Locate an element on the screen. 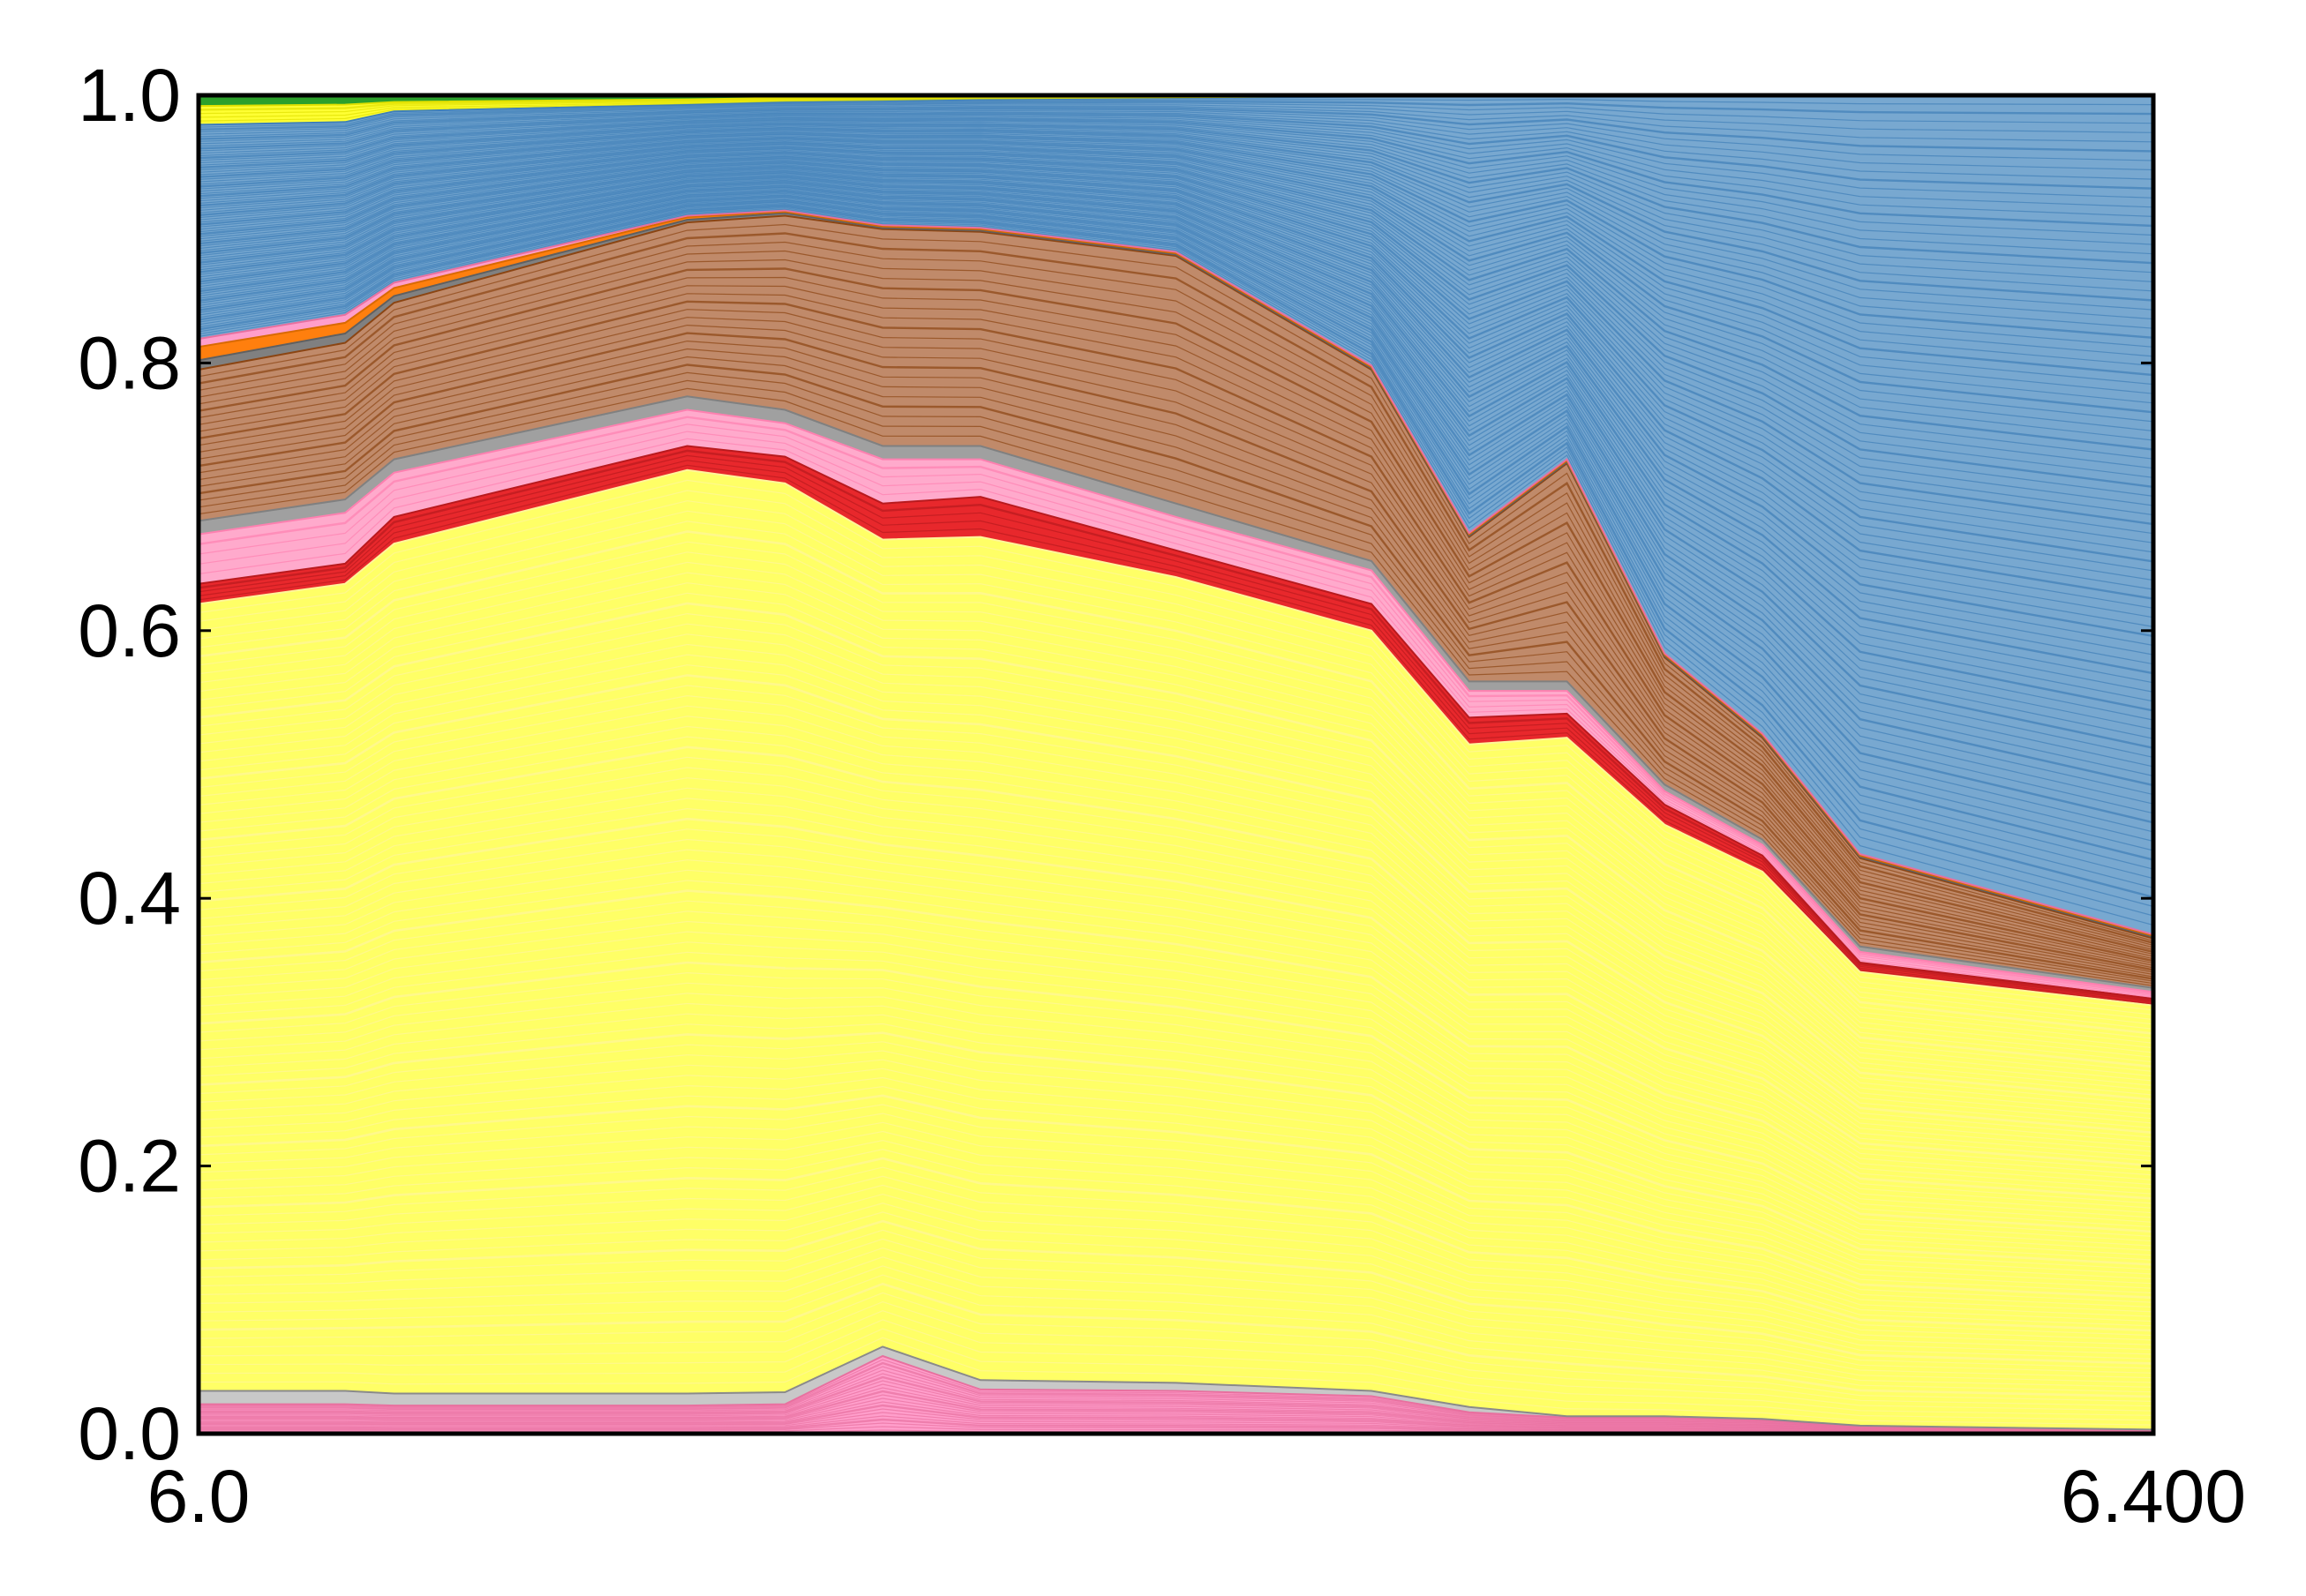 The image size is (2306, 1596). y-tick-label: 1.0 is located at coordinates (130, 95).